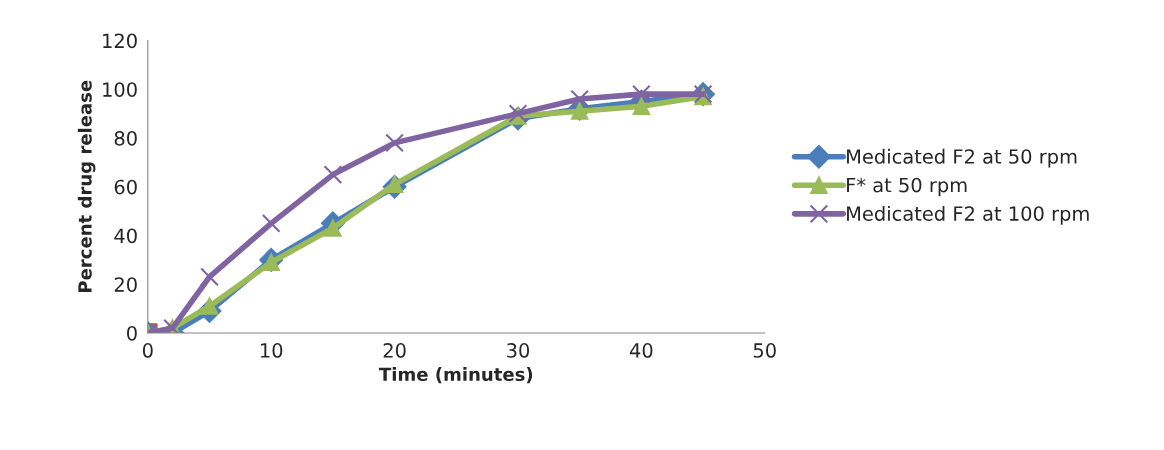 The image size is (1164, 450). Describe the element at coordinates (120, 89) in the screenshot. I see `y-tick-label: 100` at that location.